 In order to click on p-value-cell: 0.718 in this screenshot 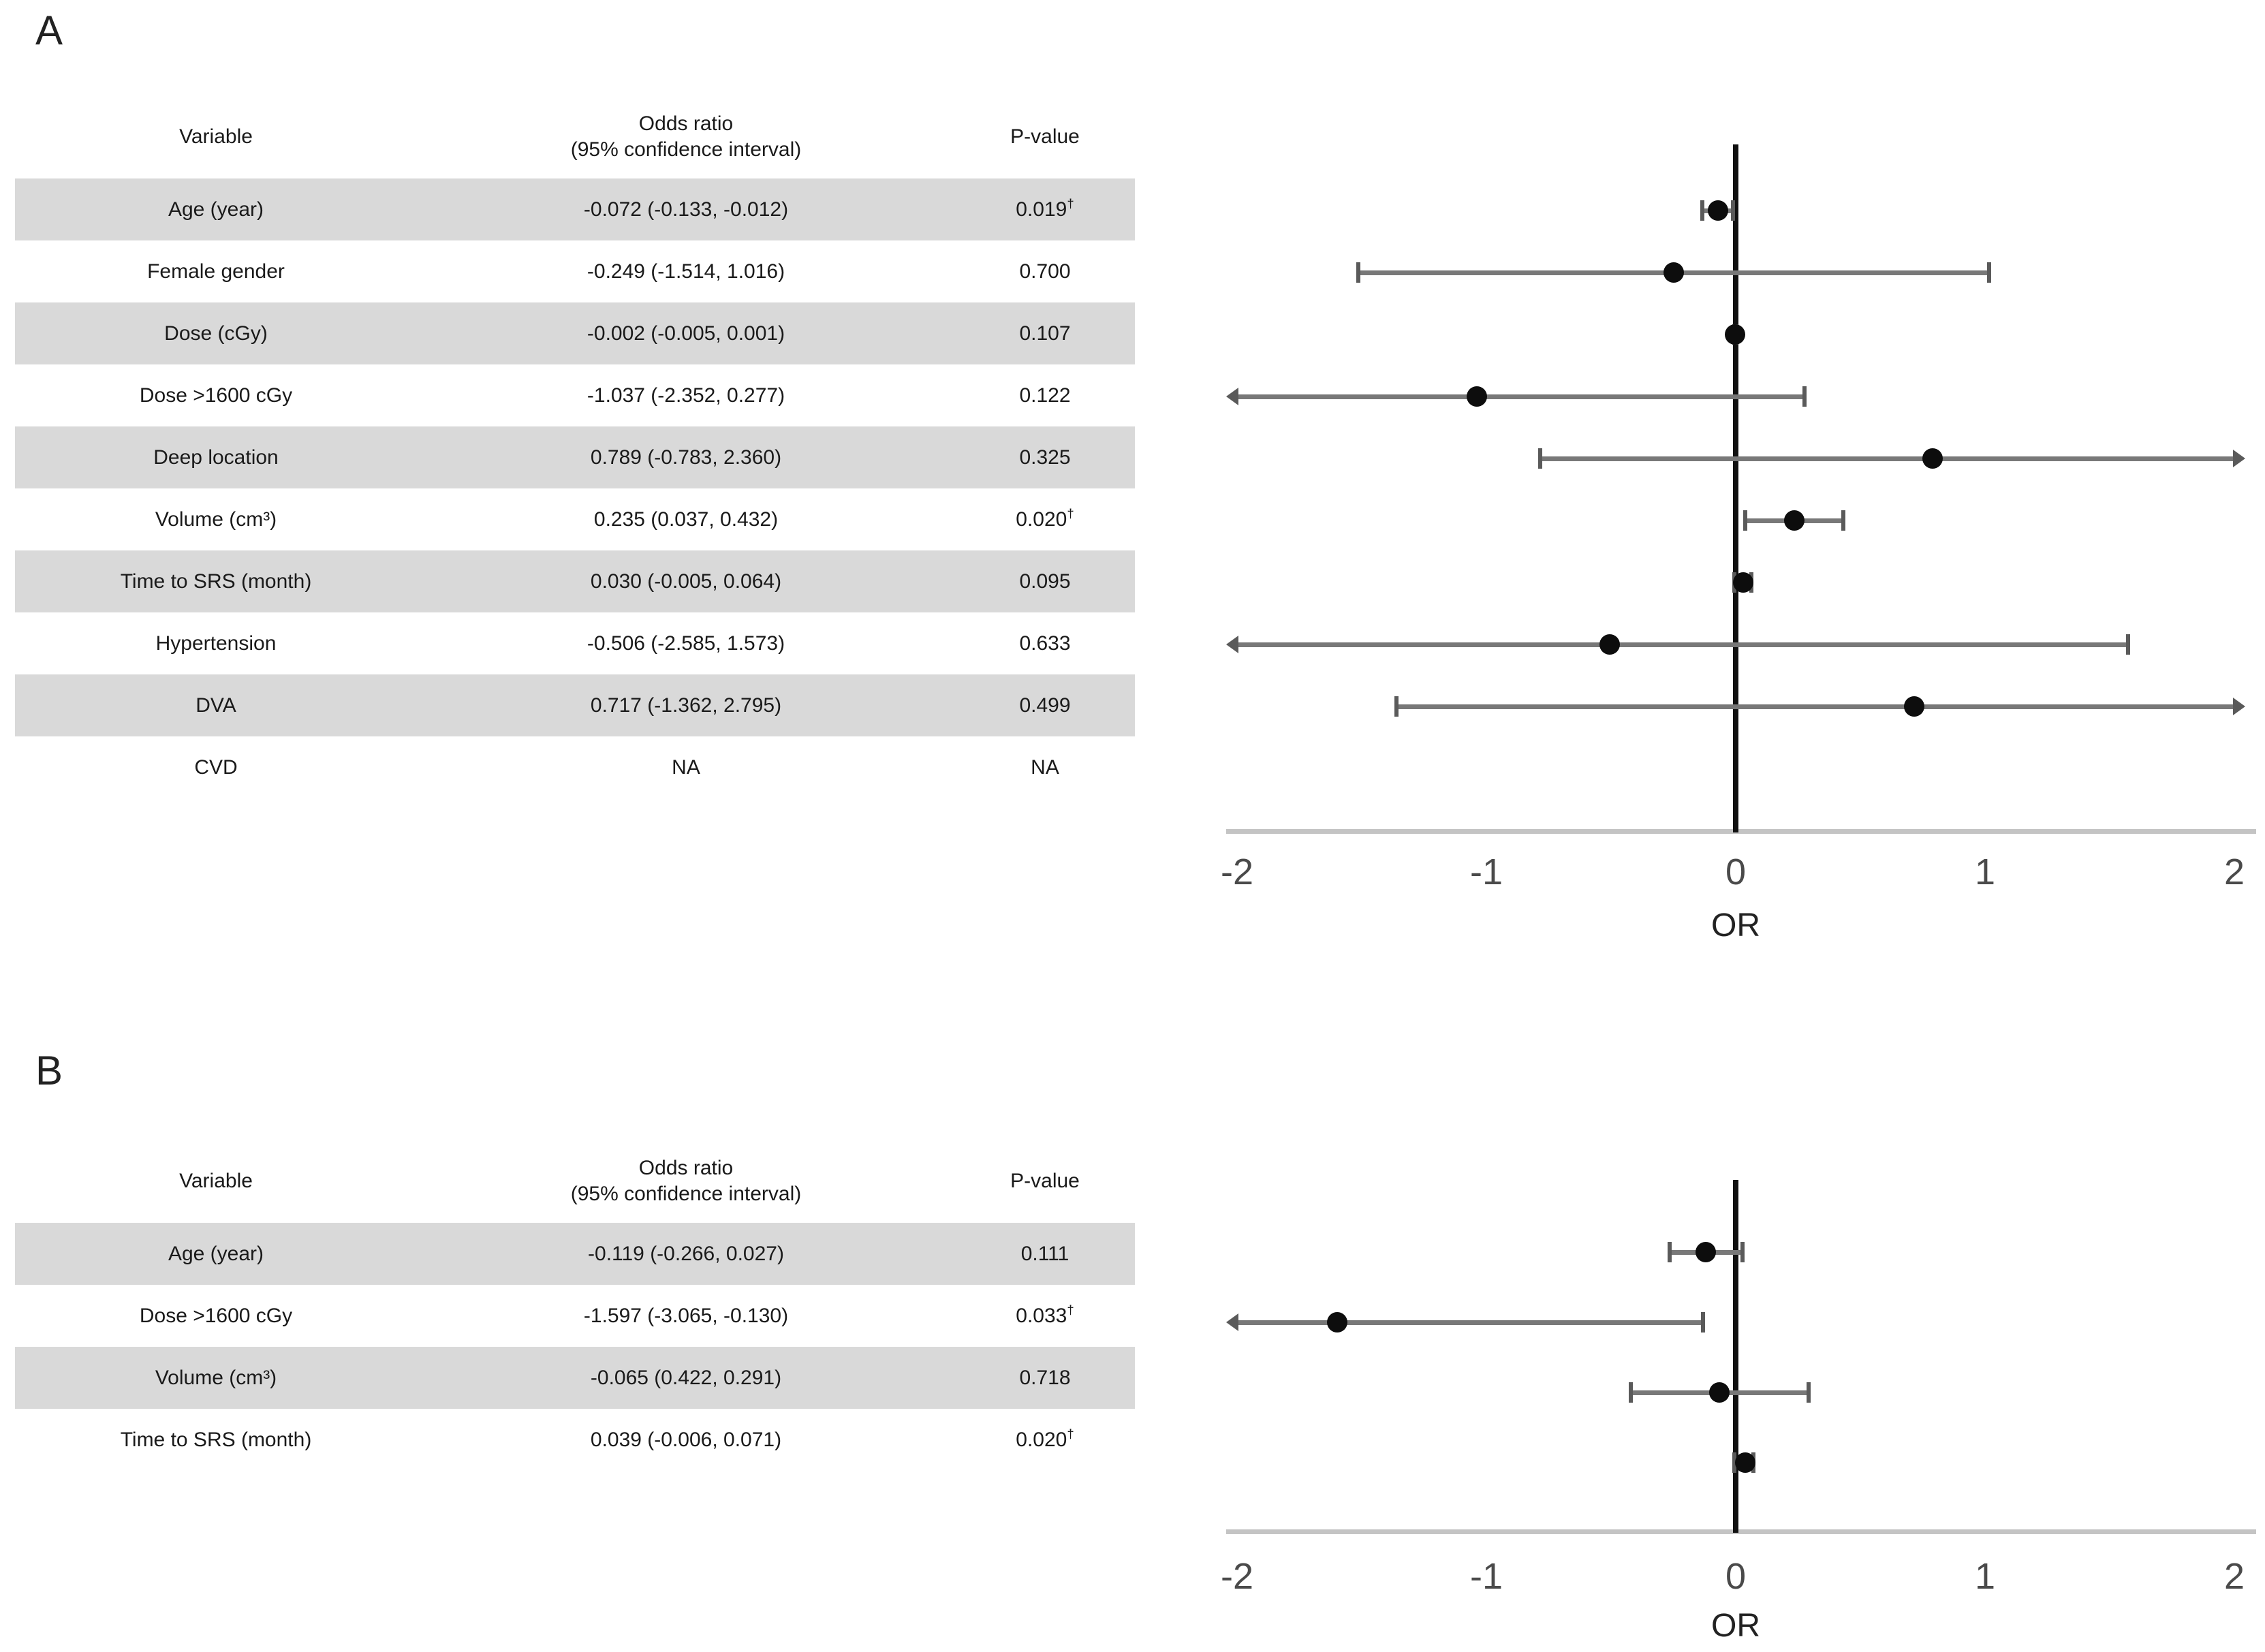, I will do `click(1045, 1377)`.